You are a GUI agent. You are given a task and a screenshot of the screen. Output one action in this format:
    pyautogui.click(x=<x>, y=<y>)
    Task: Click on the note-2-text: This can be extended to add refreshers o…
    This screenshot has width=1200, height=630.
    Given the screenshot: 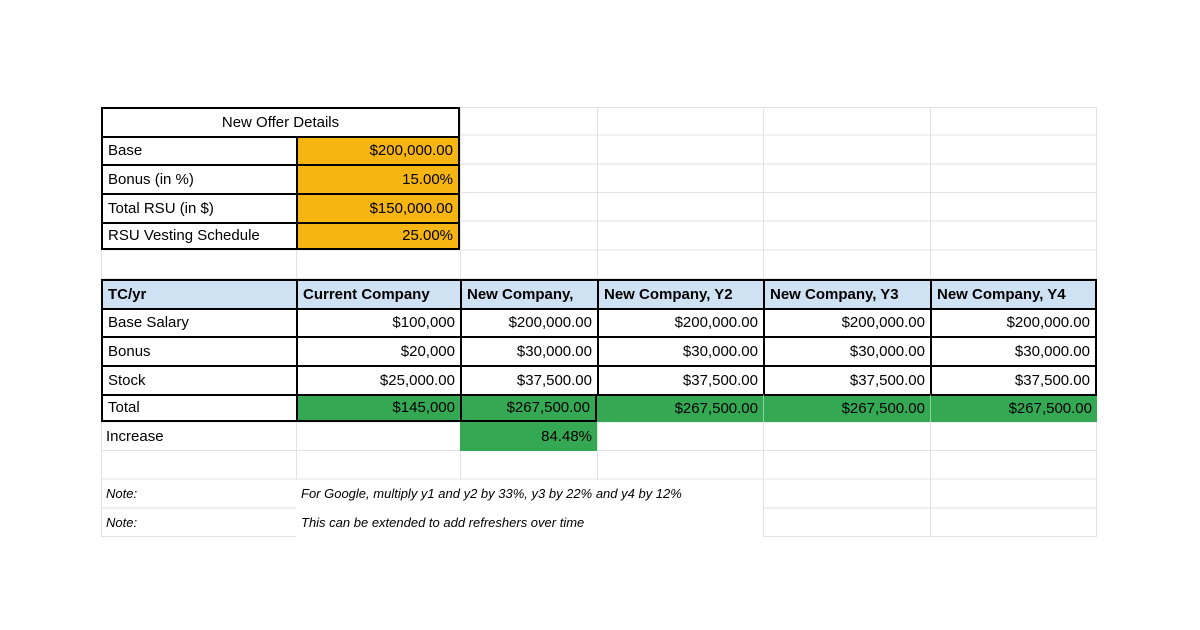 What is the action you would take?
    pyautogui.click(x=529, y=522)
    